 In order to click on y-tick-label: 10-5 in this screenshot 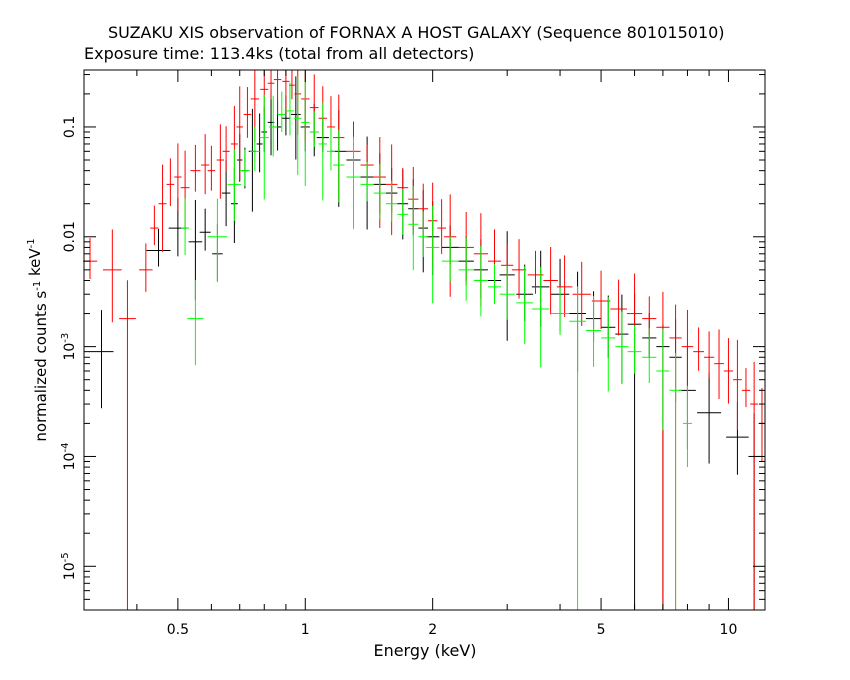, I will do `click(69, 566)`.